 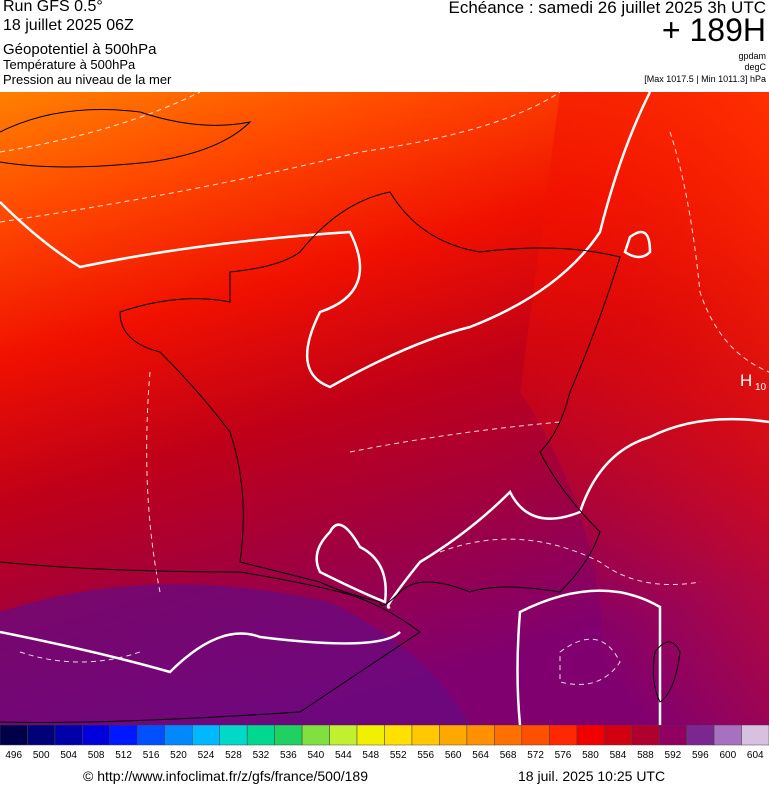 What do you see at coordinates (727, 755) in the screenshot?
I see `legend-label: 600` at bounding box center [727, 755].